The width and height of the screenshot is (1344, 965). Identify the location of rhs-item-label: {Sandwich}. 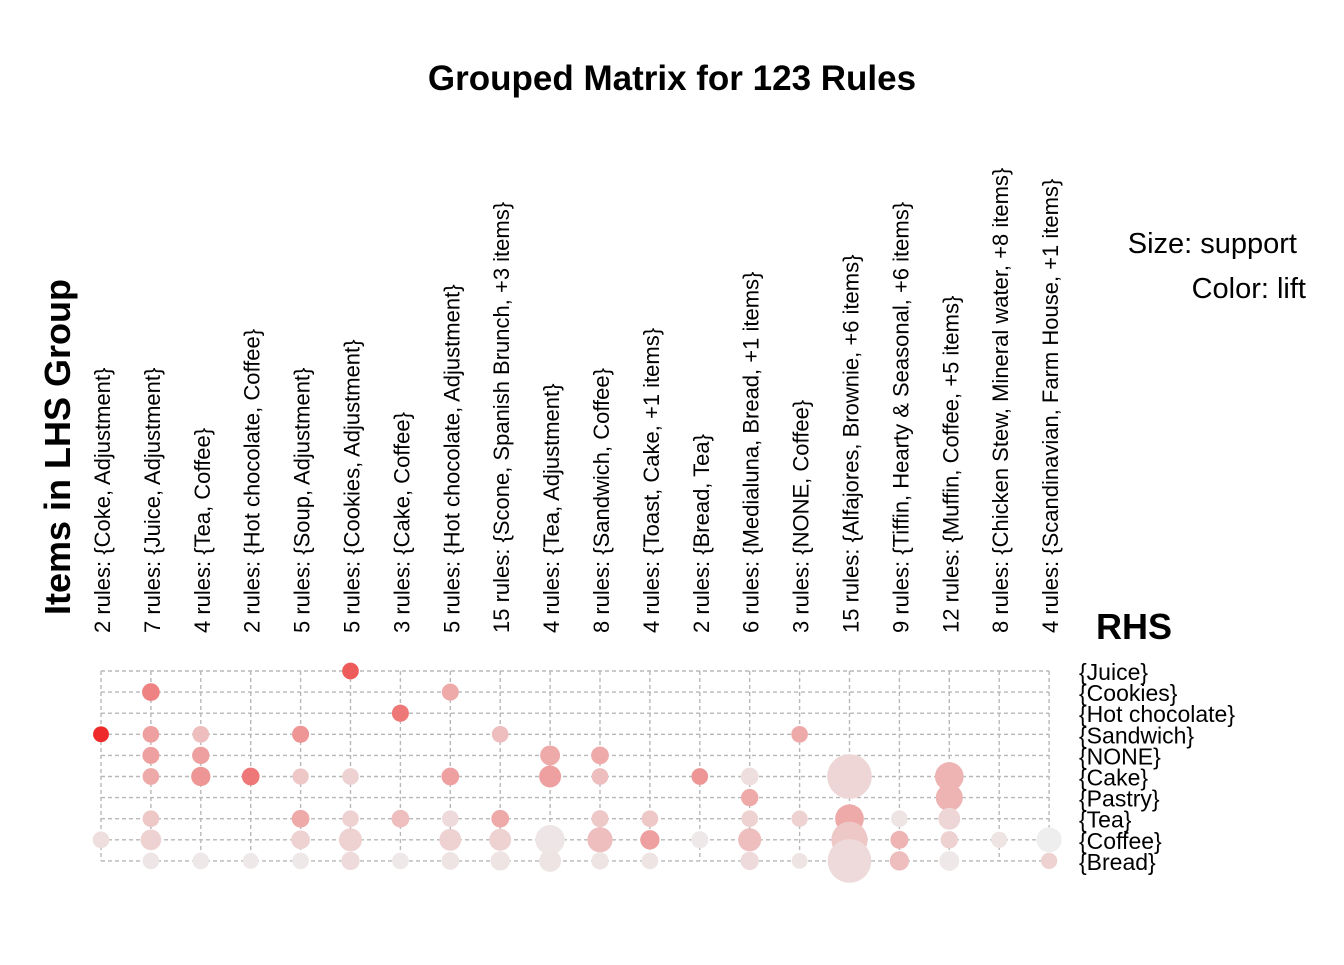
(1136, 735).